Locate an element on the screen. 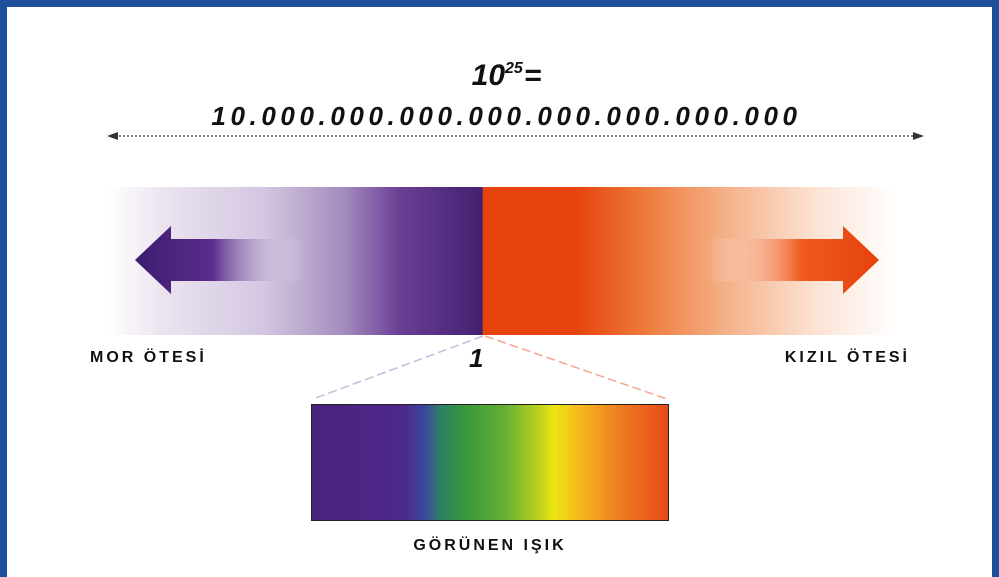 This screenshot has height=577, width=999. visible-light-label: GÖRÜNEN IŞIK is located at coordinates (490, 545).